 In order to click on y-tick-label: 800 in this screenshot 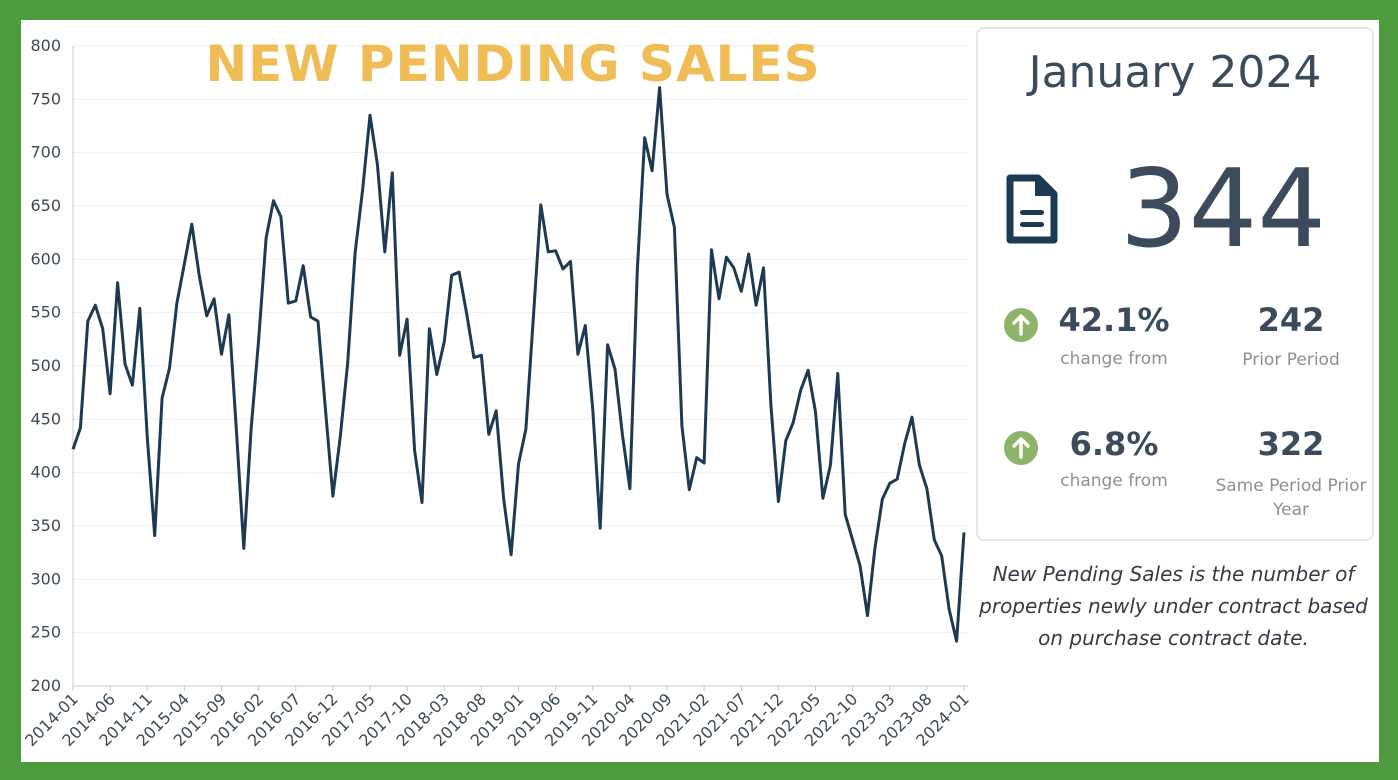, I will do `click(45, 45)`.